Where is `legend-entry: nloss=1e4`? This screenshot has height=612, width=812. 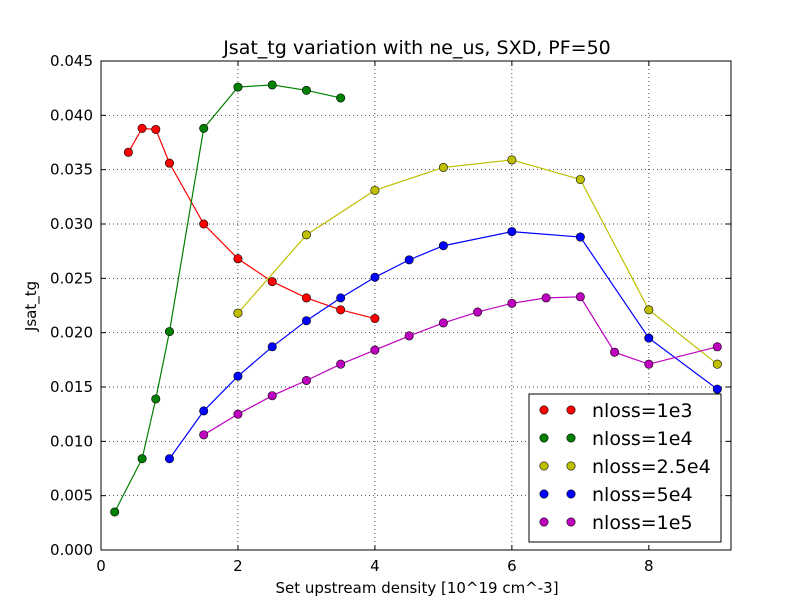 legend-entry: nloss=1e4 is located at coordinates (616, 439).